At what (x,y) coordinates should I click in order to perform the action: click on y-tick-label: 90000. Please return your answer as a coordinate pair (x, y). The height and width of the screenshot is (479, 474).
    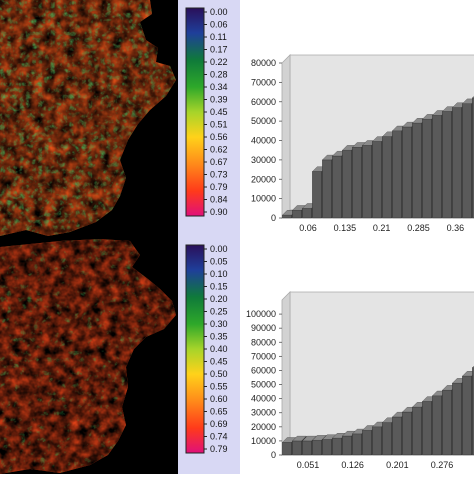
    Looking at the image, I should click on (263, 328).